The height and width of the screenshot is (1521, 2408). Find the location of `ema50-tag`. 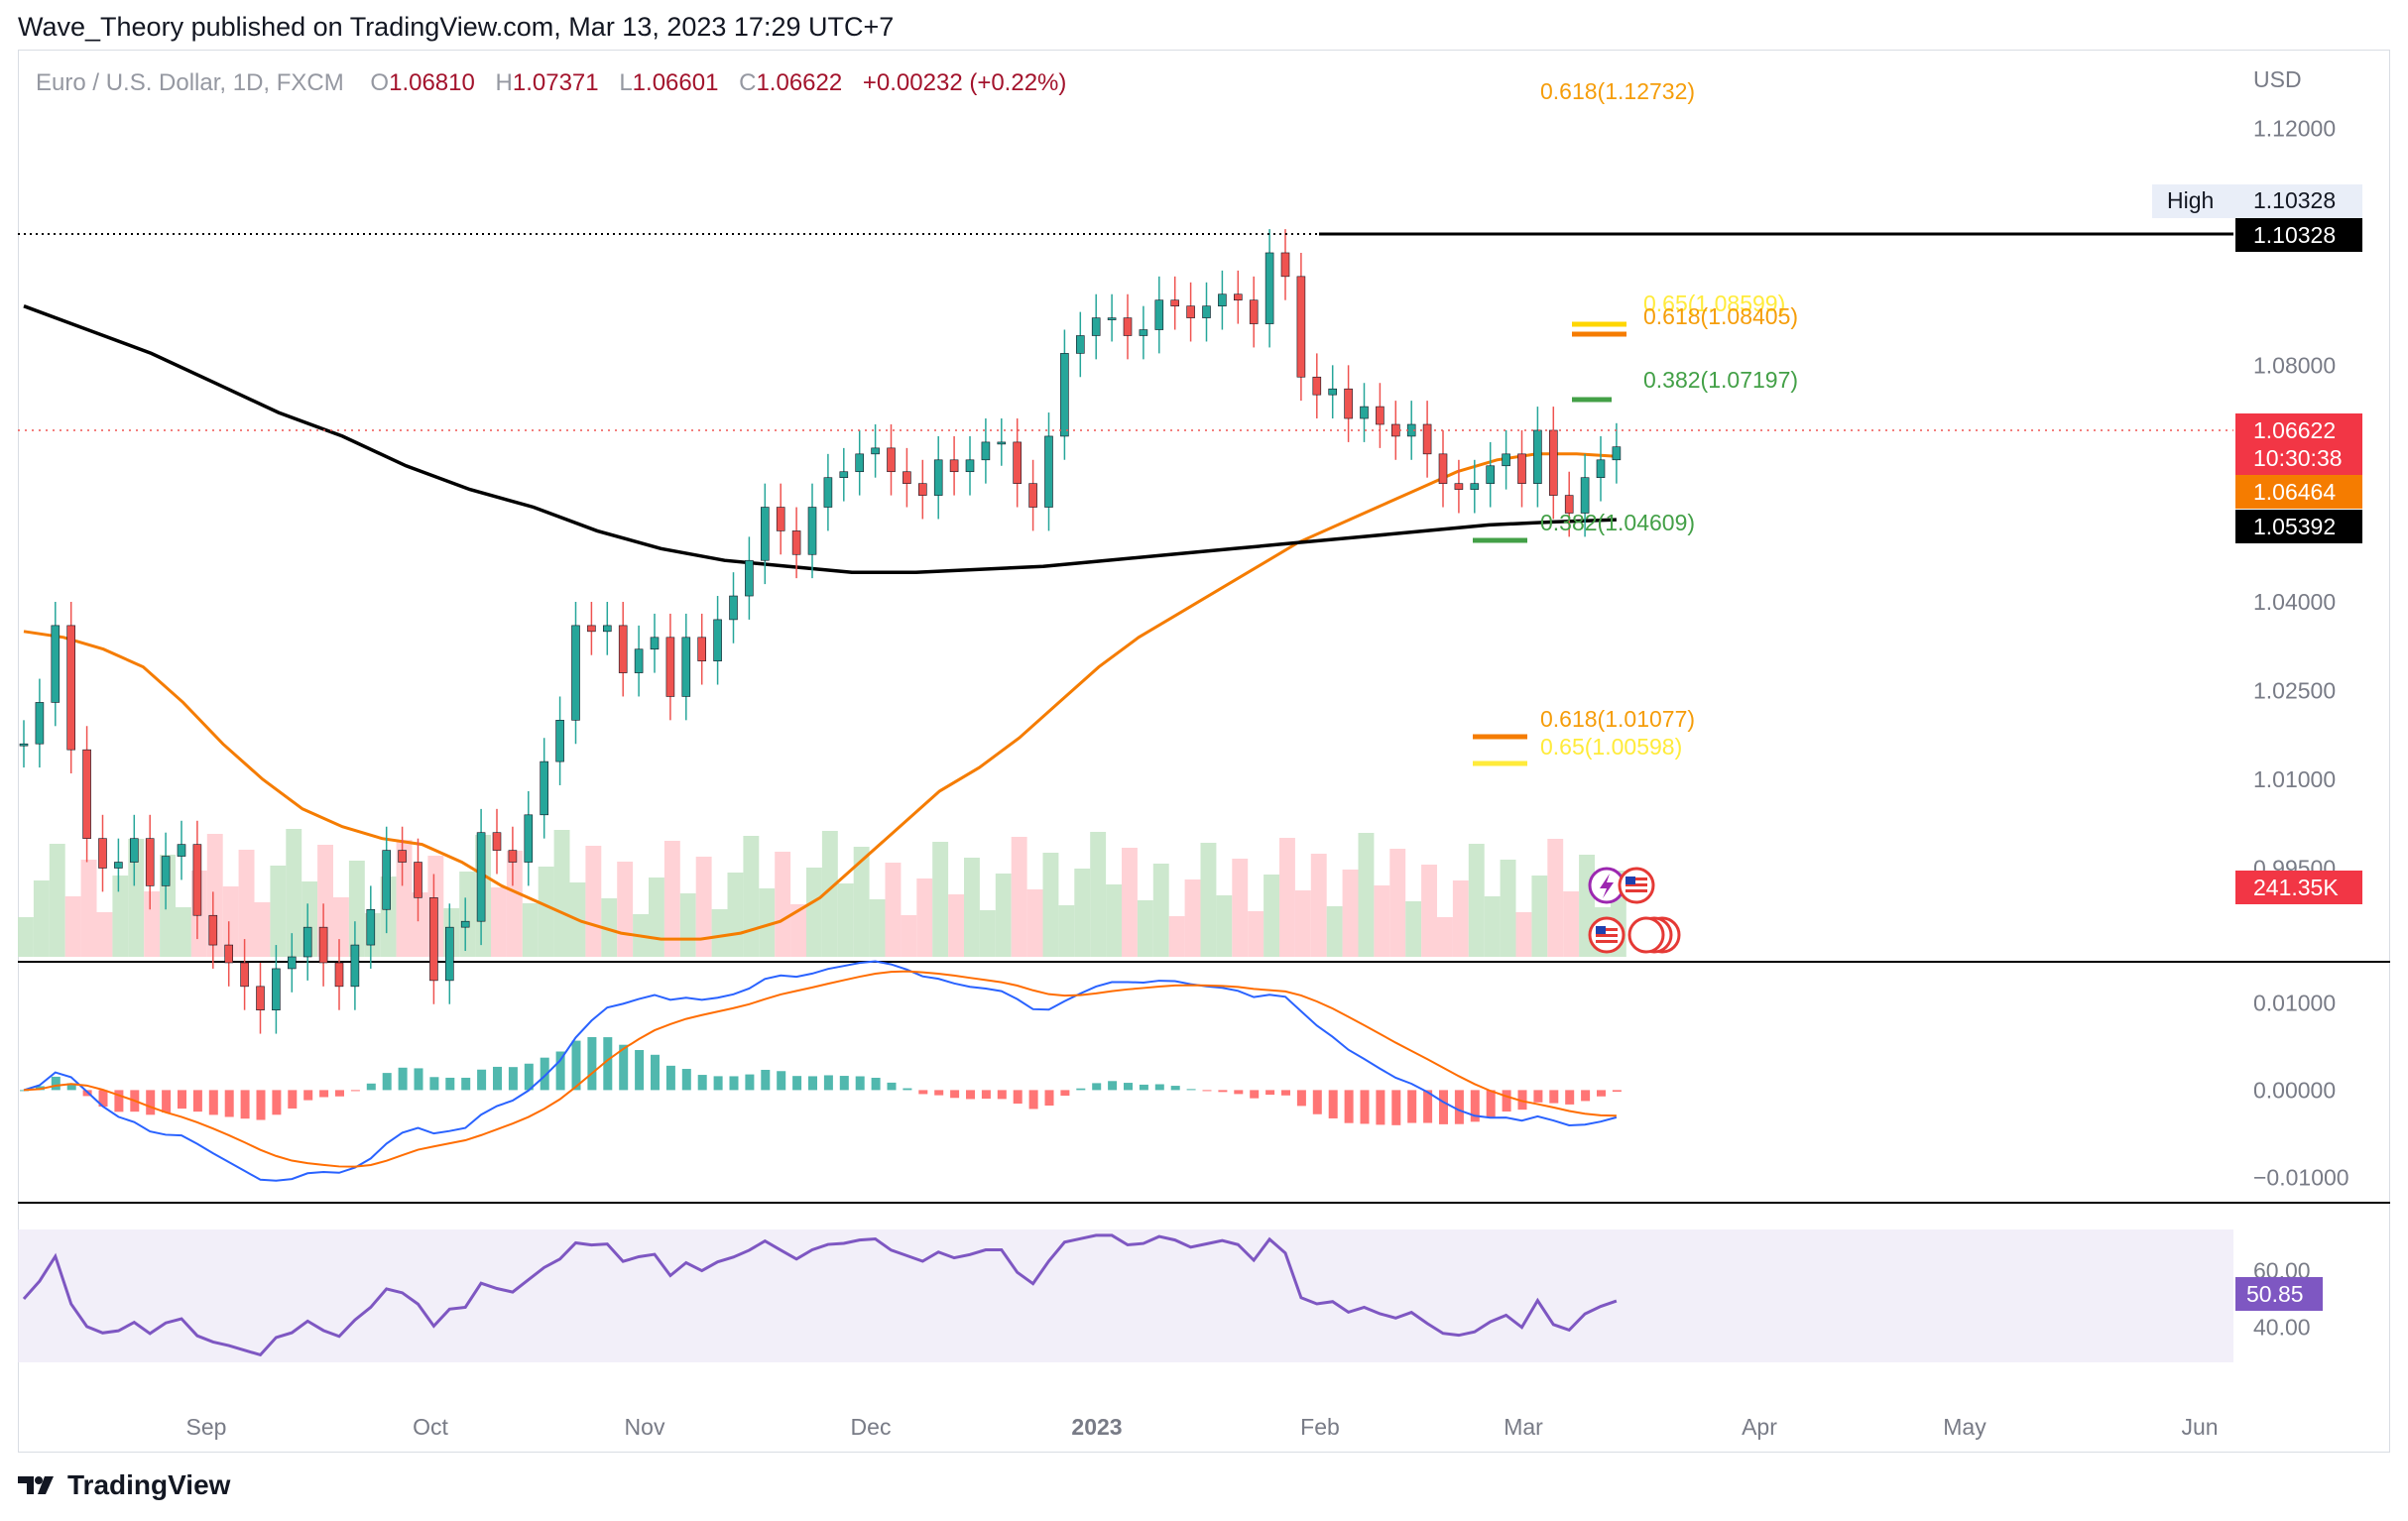

ema50-tag is located at coordinates (2298, 492).